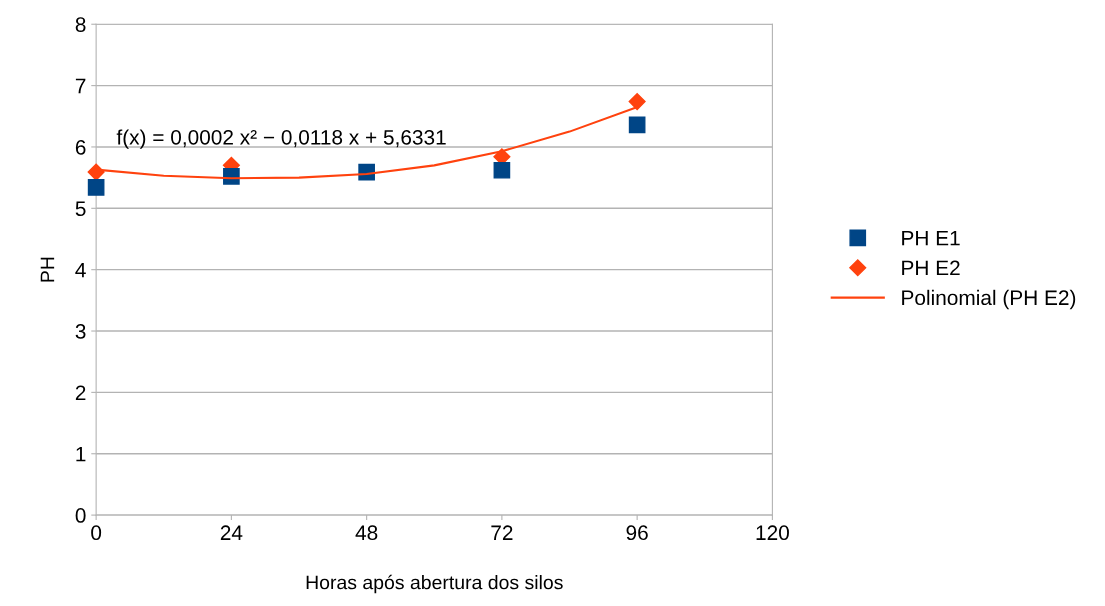  I want to click on legend-label: Polinomial (PH E2), so click(989, 299).